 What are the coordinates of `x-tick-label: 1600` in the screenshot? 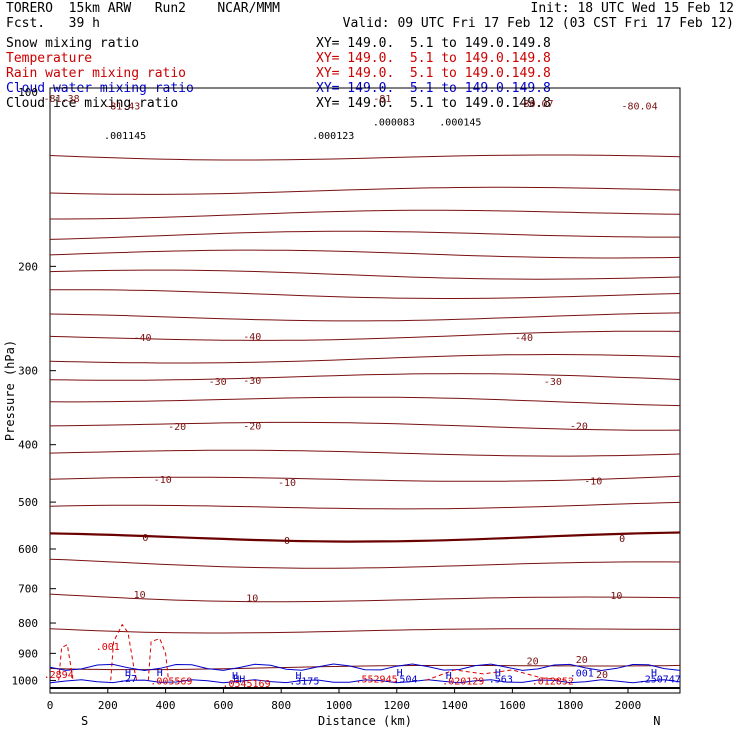 It's located at (512, 705).